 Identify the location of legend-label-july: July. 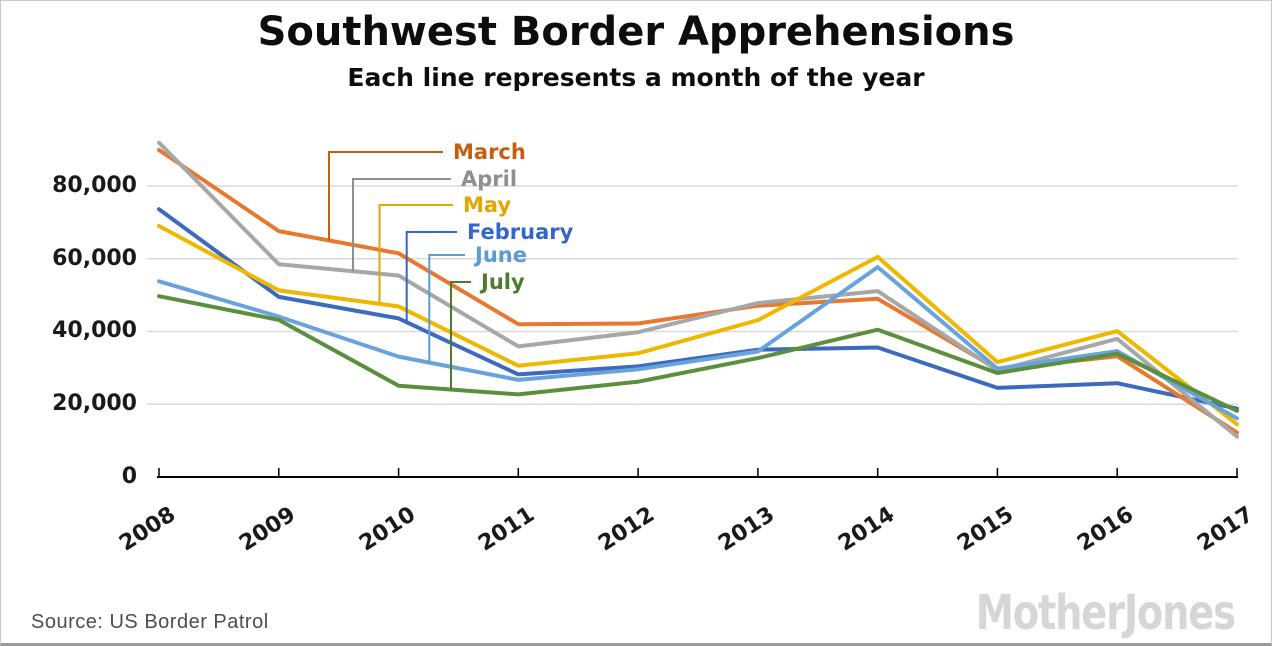
(503, 282).